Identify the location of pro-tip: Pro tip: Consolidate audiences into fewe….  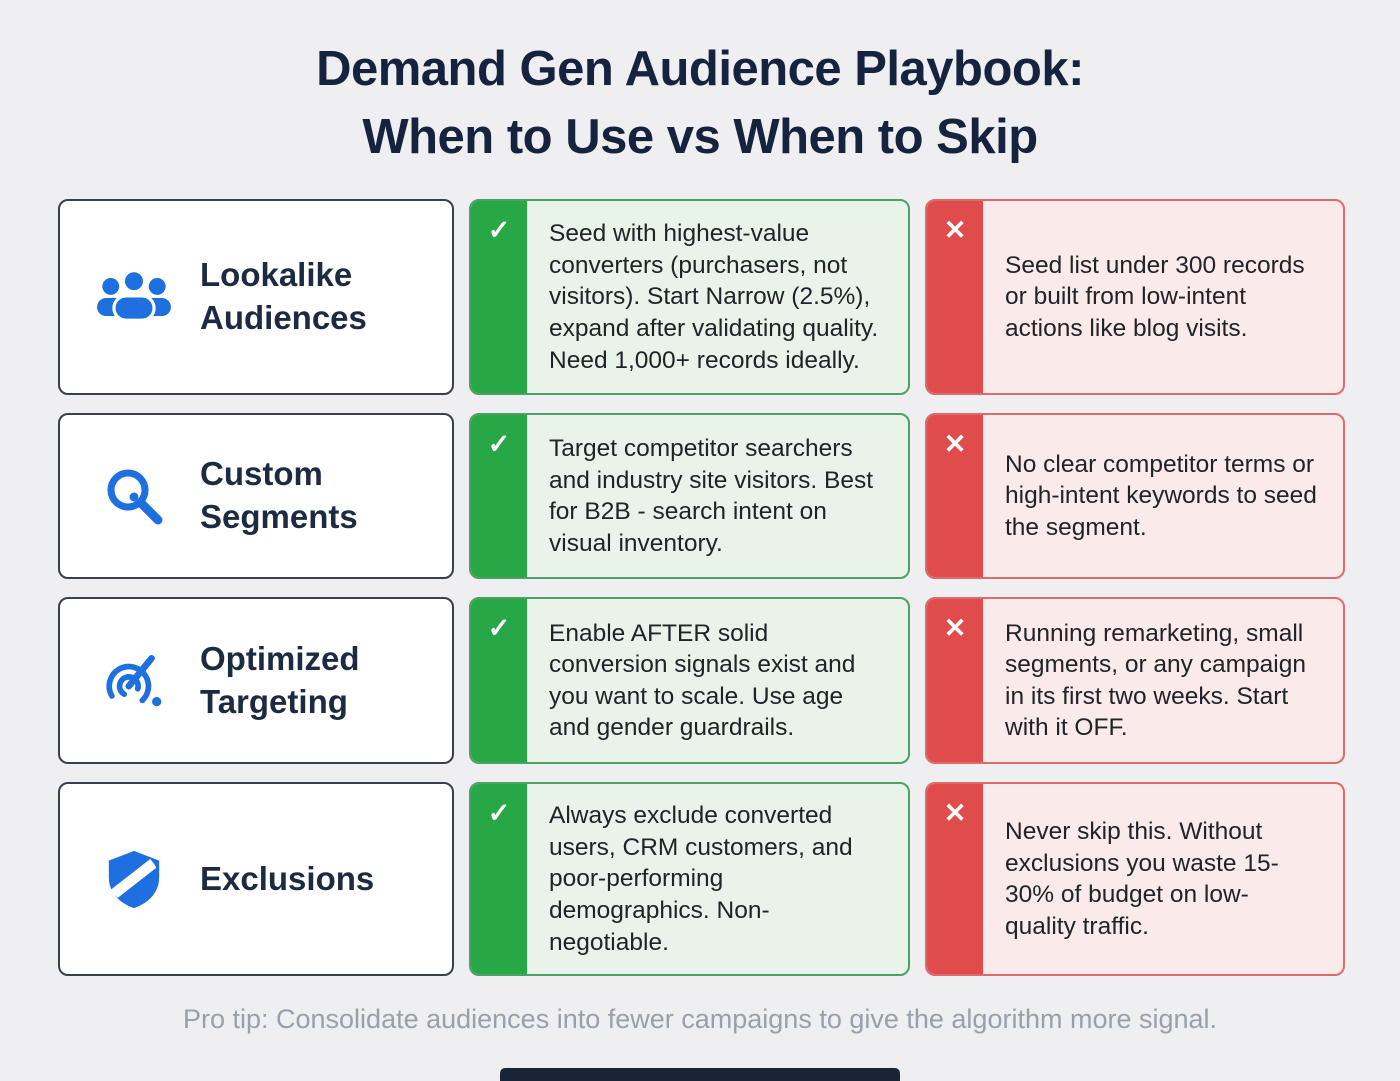
(700, 1019).